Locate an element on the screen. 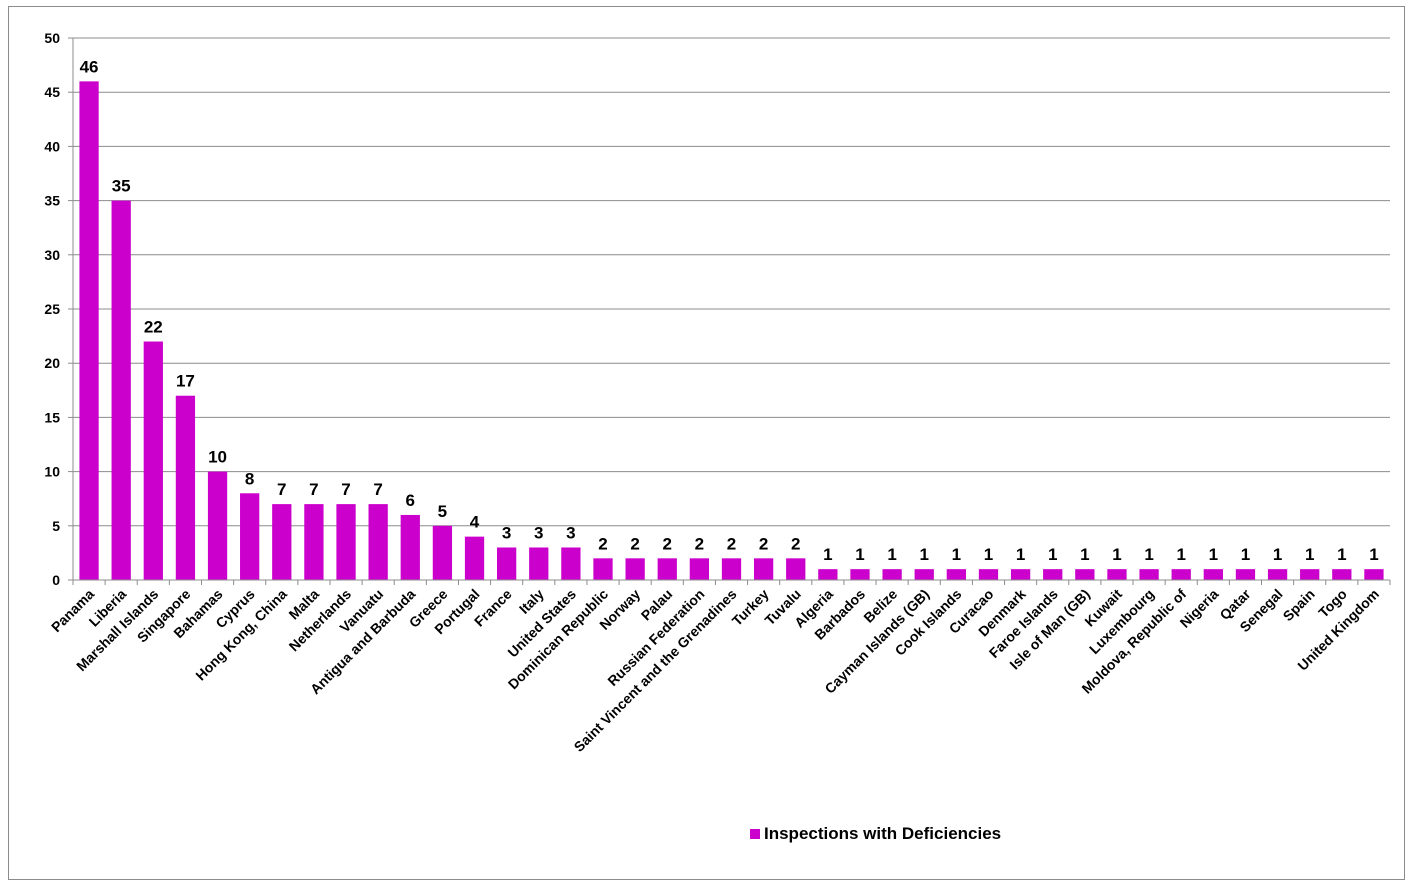 This screenshot has height=882, width=1408. data-label: 17 is located at coordinates (185, 381).